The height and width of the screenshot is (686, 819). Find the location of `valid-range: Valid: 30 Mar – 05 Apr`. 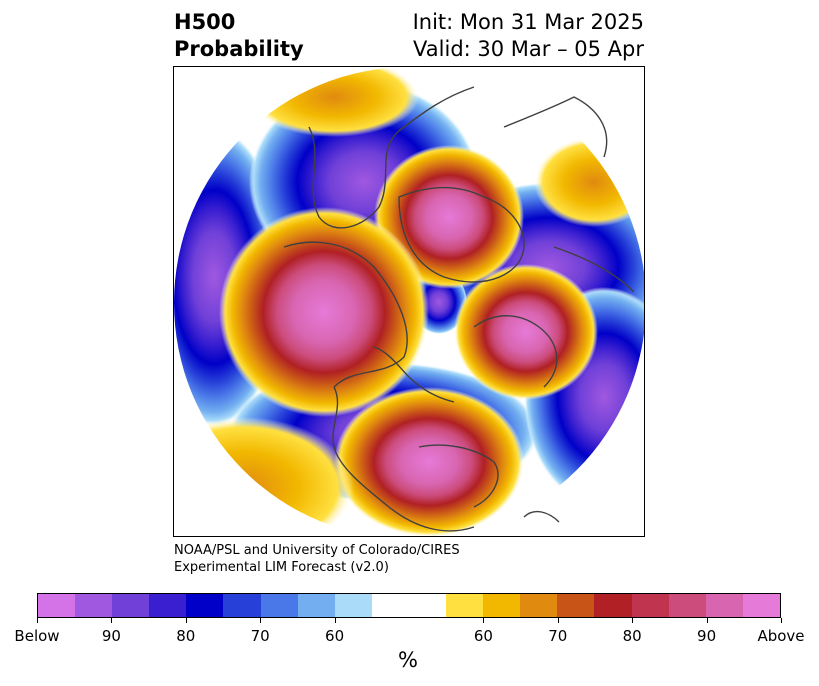

valid-range: Valid: 30 Mar – 05 Apr is located at coordinates (528, 49).